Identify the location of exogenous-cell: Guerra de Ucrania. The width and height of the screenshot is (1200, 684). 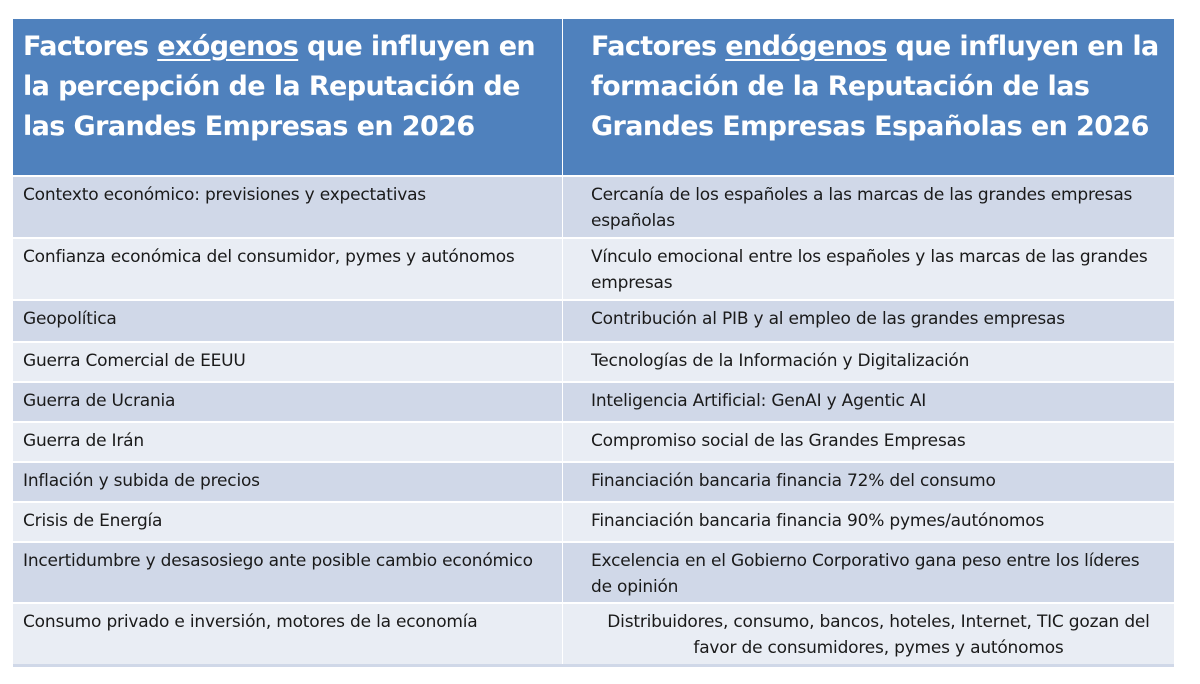
(287, 402).